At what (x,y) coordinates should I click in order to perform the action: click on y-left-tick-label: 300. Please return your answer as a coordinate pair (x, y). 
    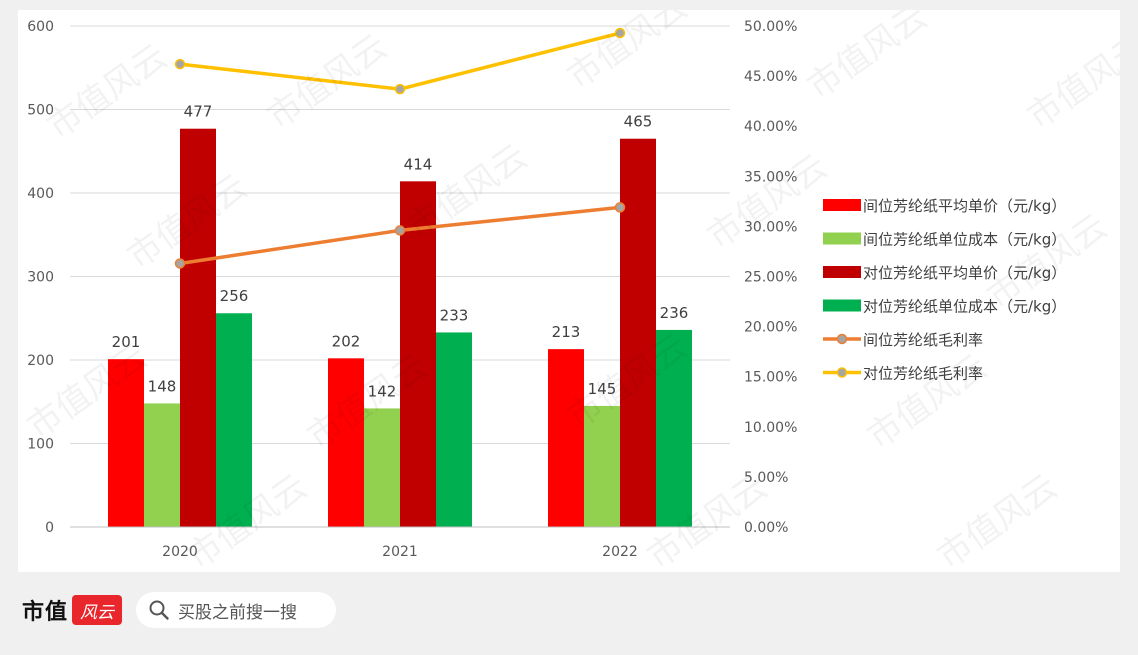
    Looking at the image, I should click on (40, 278).